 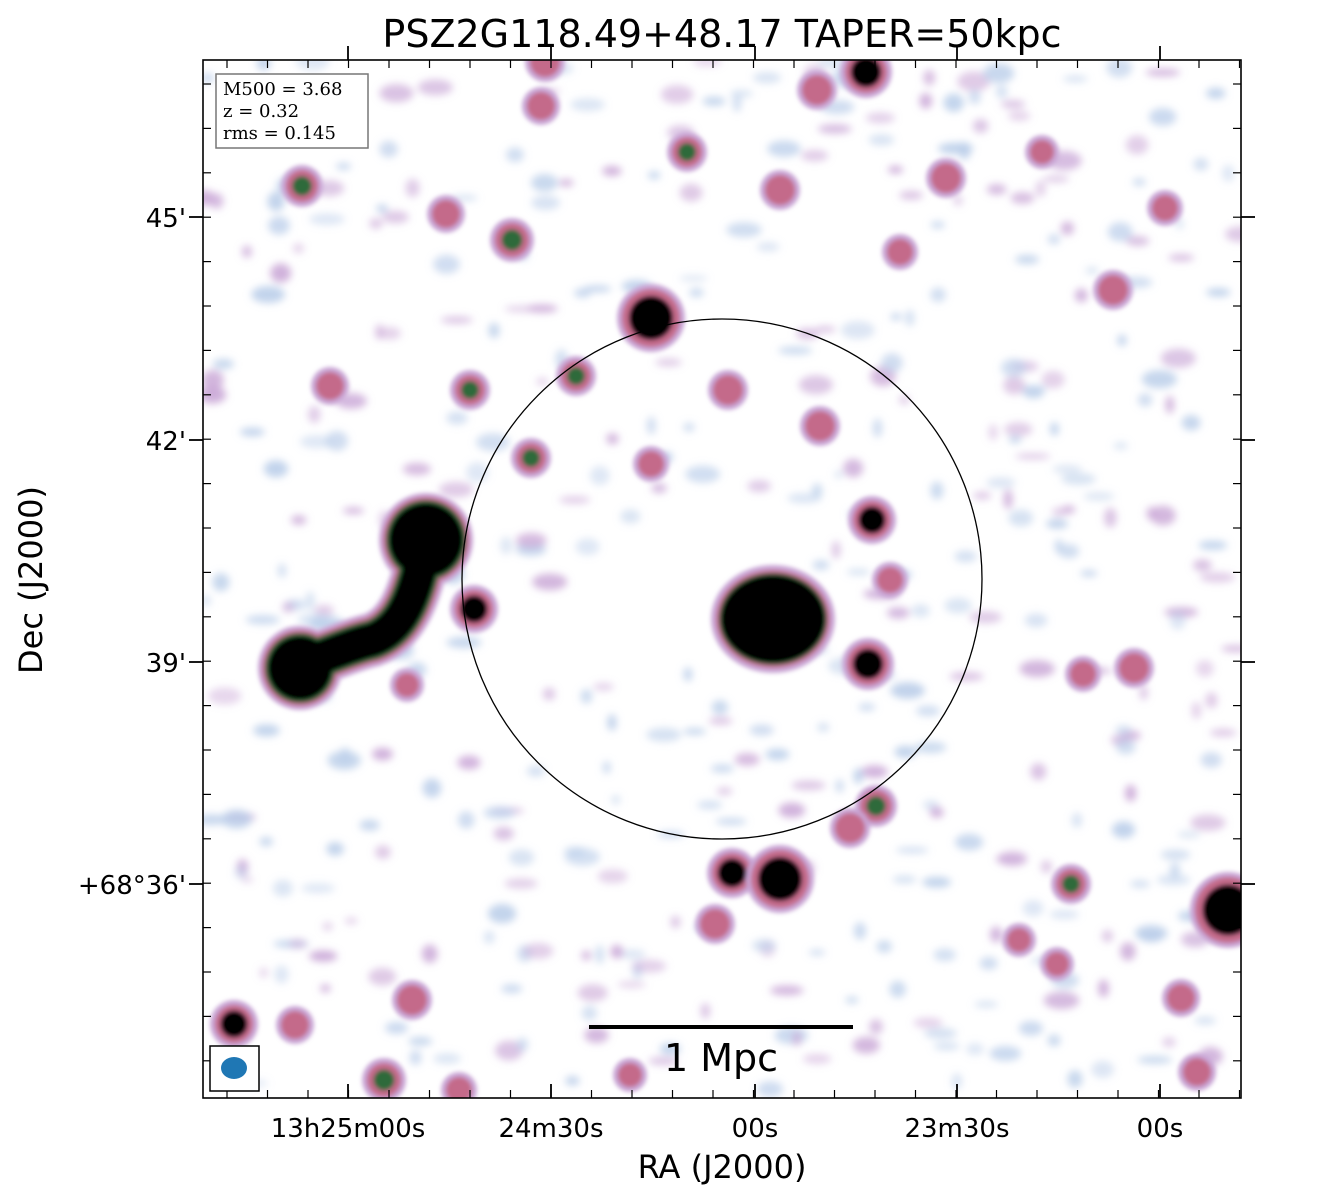 What do you see at coordinates (348, 1129) in the screenshot?
I see `x-tick-label: 13h25m00s` at bounding box center [348, 1129].